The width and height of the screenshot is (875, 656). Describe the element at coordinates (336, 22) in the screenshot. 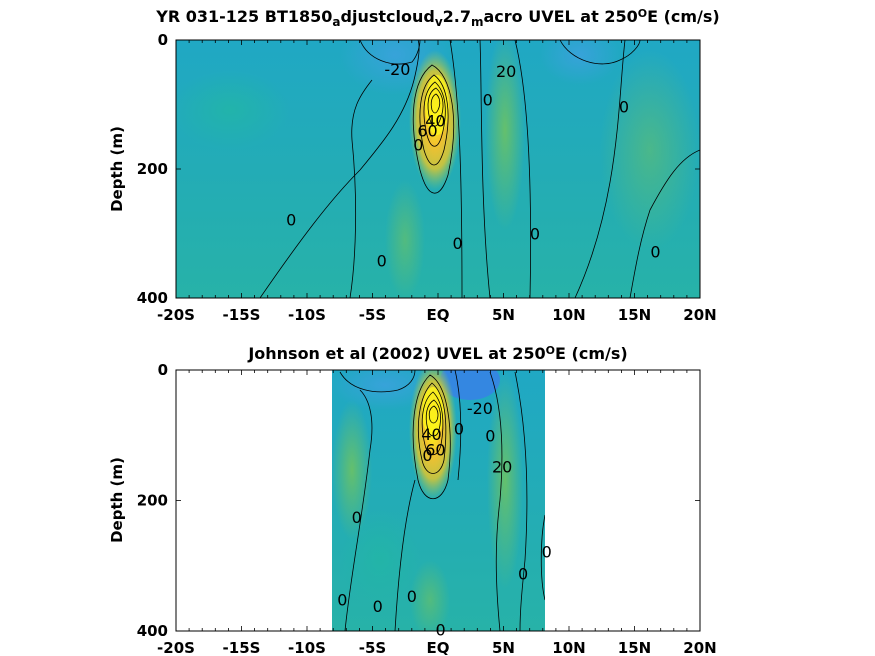

I see `title-part: a` at that location.